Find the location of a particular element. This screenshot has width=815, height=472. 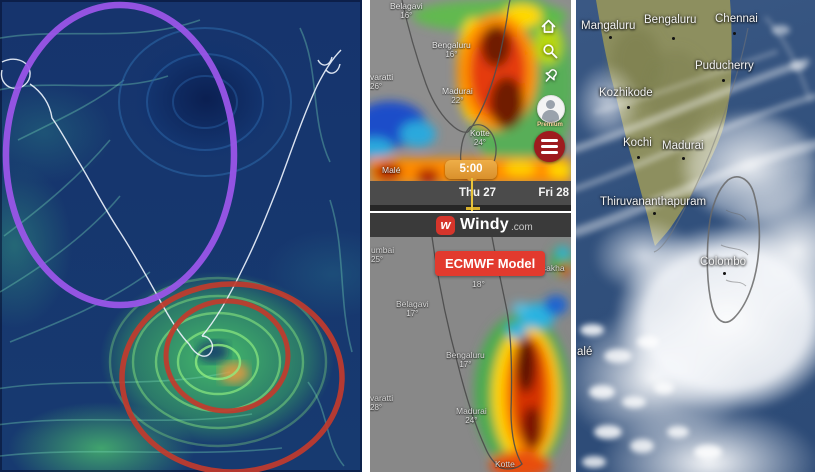

city-label: Belagavi 17° is located at coordinates (412, 309).